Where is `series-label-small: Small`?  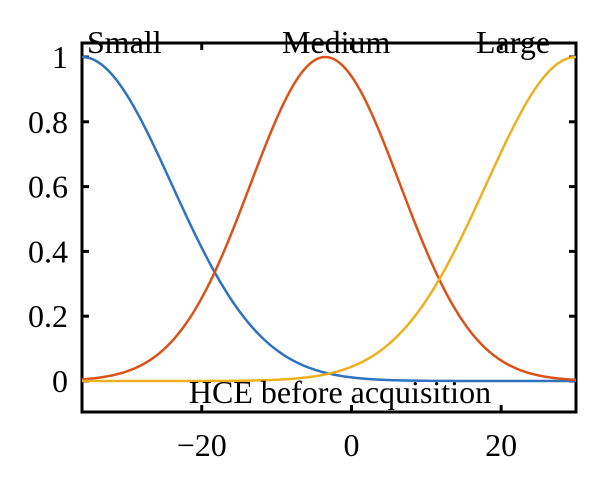 series-label-small: Small is located at coordinates (124, 42).